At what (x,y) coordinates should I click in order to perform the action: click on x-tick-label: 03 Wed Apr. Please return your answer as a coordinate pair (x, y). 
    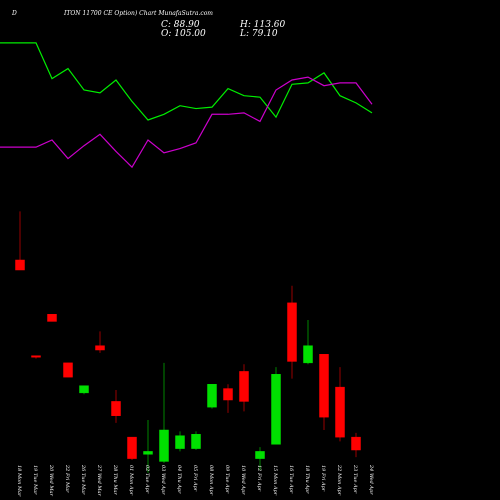
    Looking at the image, I should click on (163, 480).